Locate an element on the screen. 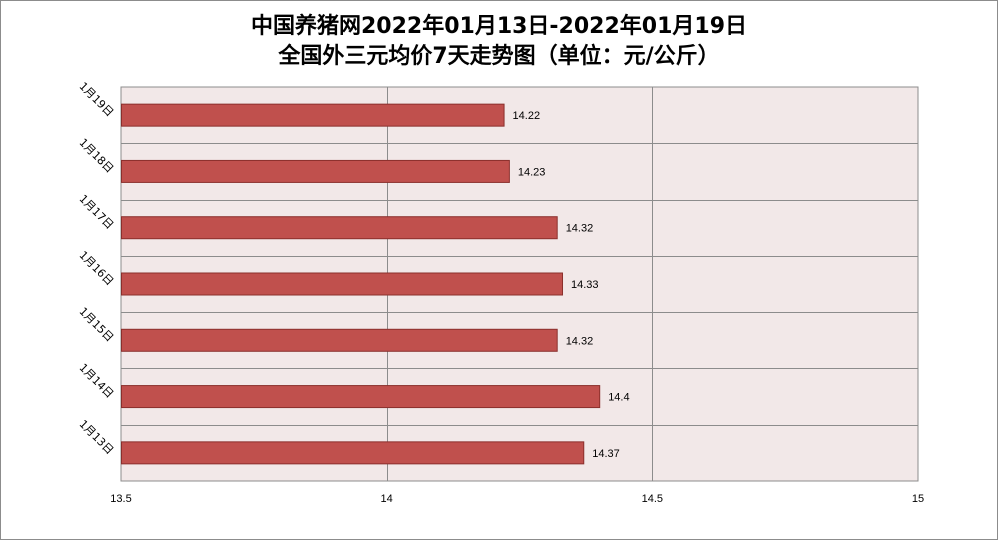 Image resolution: width=998 pixels, height=540 pixels. x-axis-ticks: 13.5 14 14.5 15 is located at coordinates (517, 499).